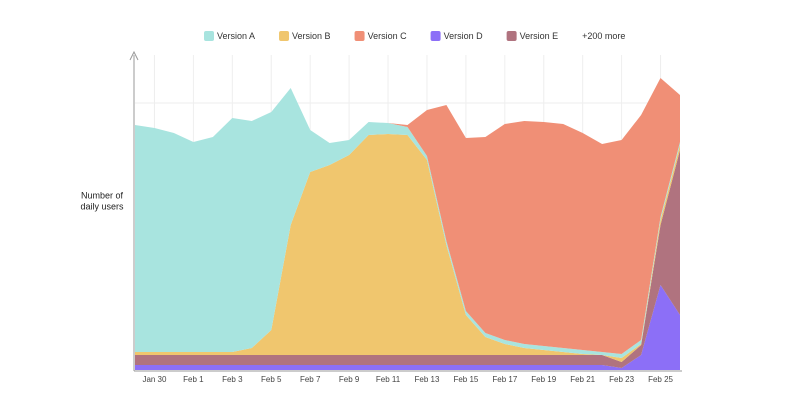 This screenshot has width=800, height=401. What do you see at coordinates (134, 55) in the screenshot?
I see `y-axis-arrow` at bounding box center [134, 55].